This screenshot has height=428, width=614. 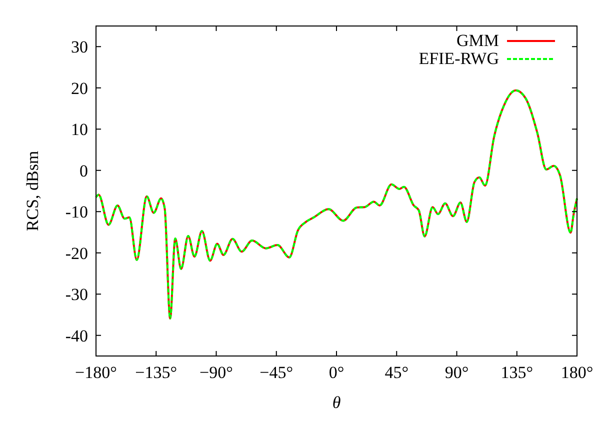 What do you see at coordinates (336, 372) in the screenshot?
I see `x-tick-label: 0°` at bounding box center [336, 372].